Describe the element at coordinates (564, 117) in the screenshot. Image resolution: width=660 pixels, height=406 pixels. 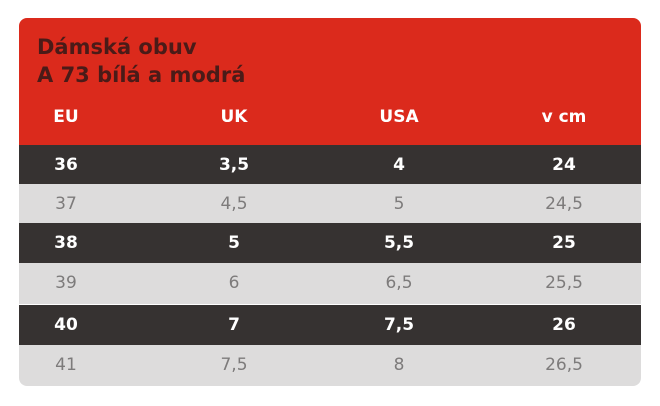
I see `column-header-cm: v cm` at that location.